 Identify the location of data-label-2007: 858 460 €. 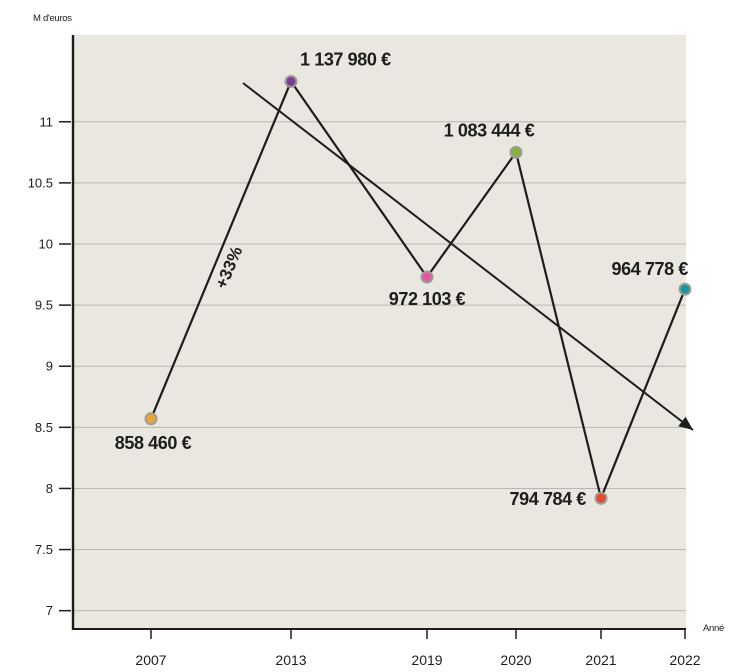
(153, 443).